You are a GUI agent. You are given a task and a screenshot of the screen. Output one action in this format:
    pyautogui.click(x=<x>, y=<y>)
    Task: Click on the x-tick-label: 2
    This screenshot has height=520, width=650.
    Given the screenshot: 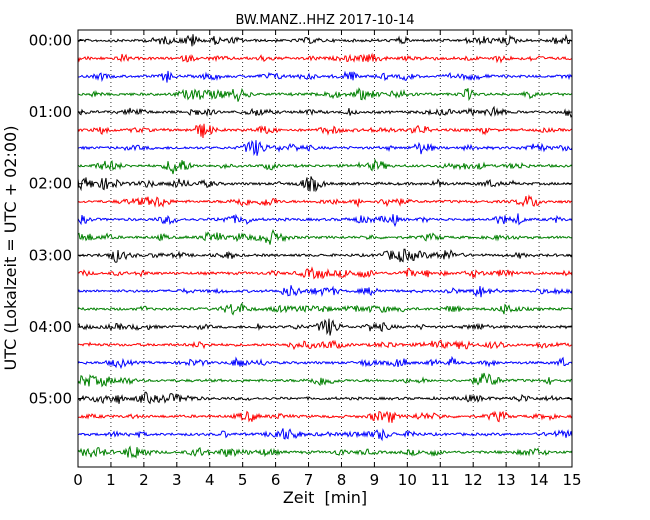 What is the action you would take?
    pyautogui.click(x=144, y=480)
    